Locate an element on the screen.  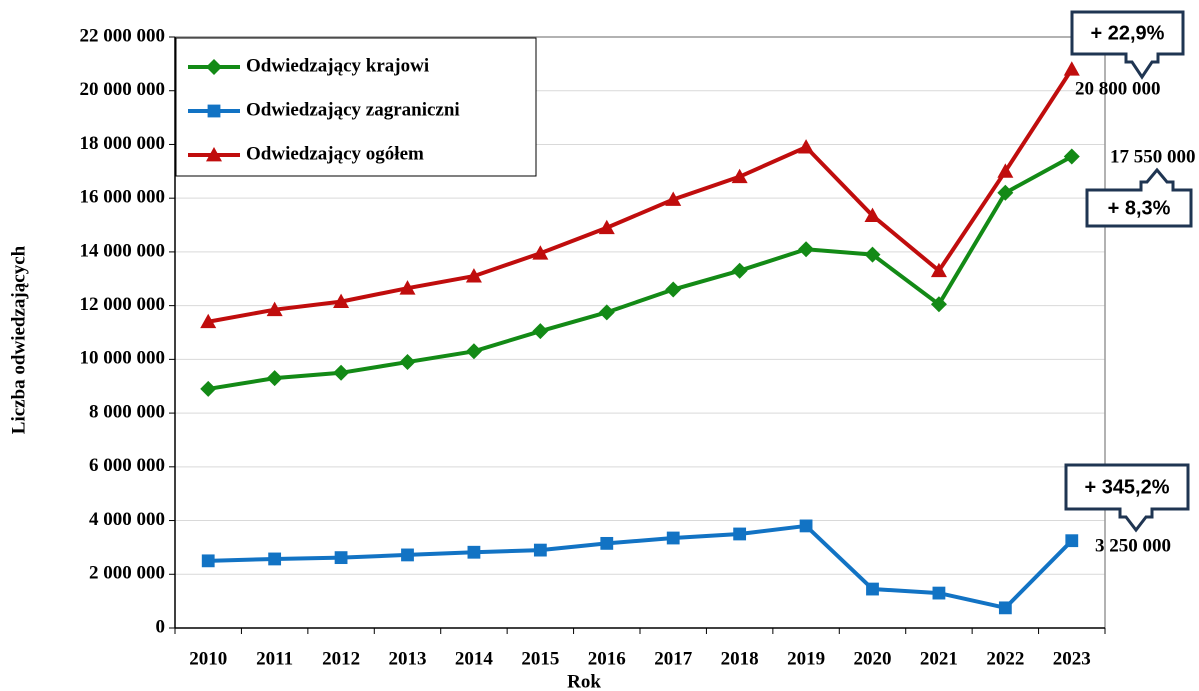
x-tick-label: 2017 is located at coordinates (673, 658).